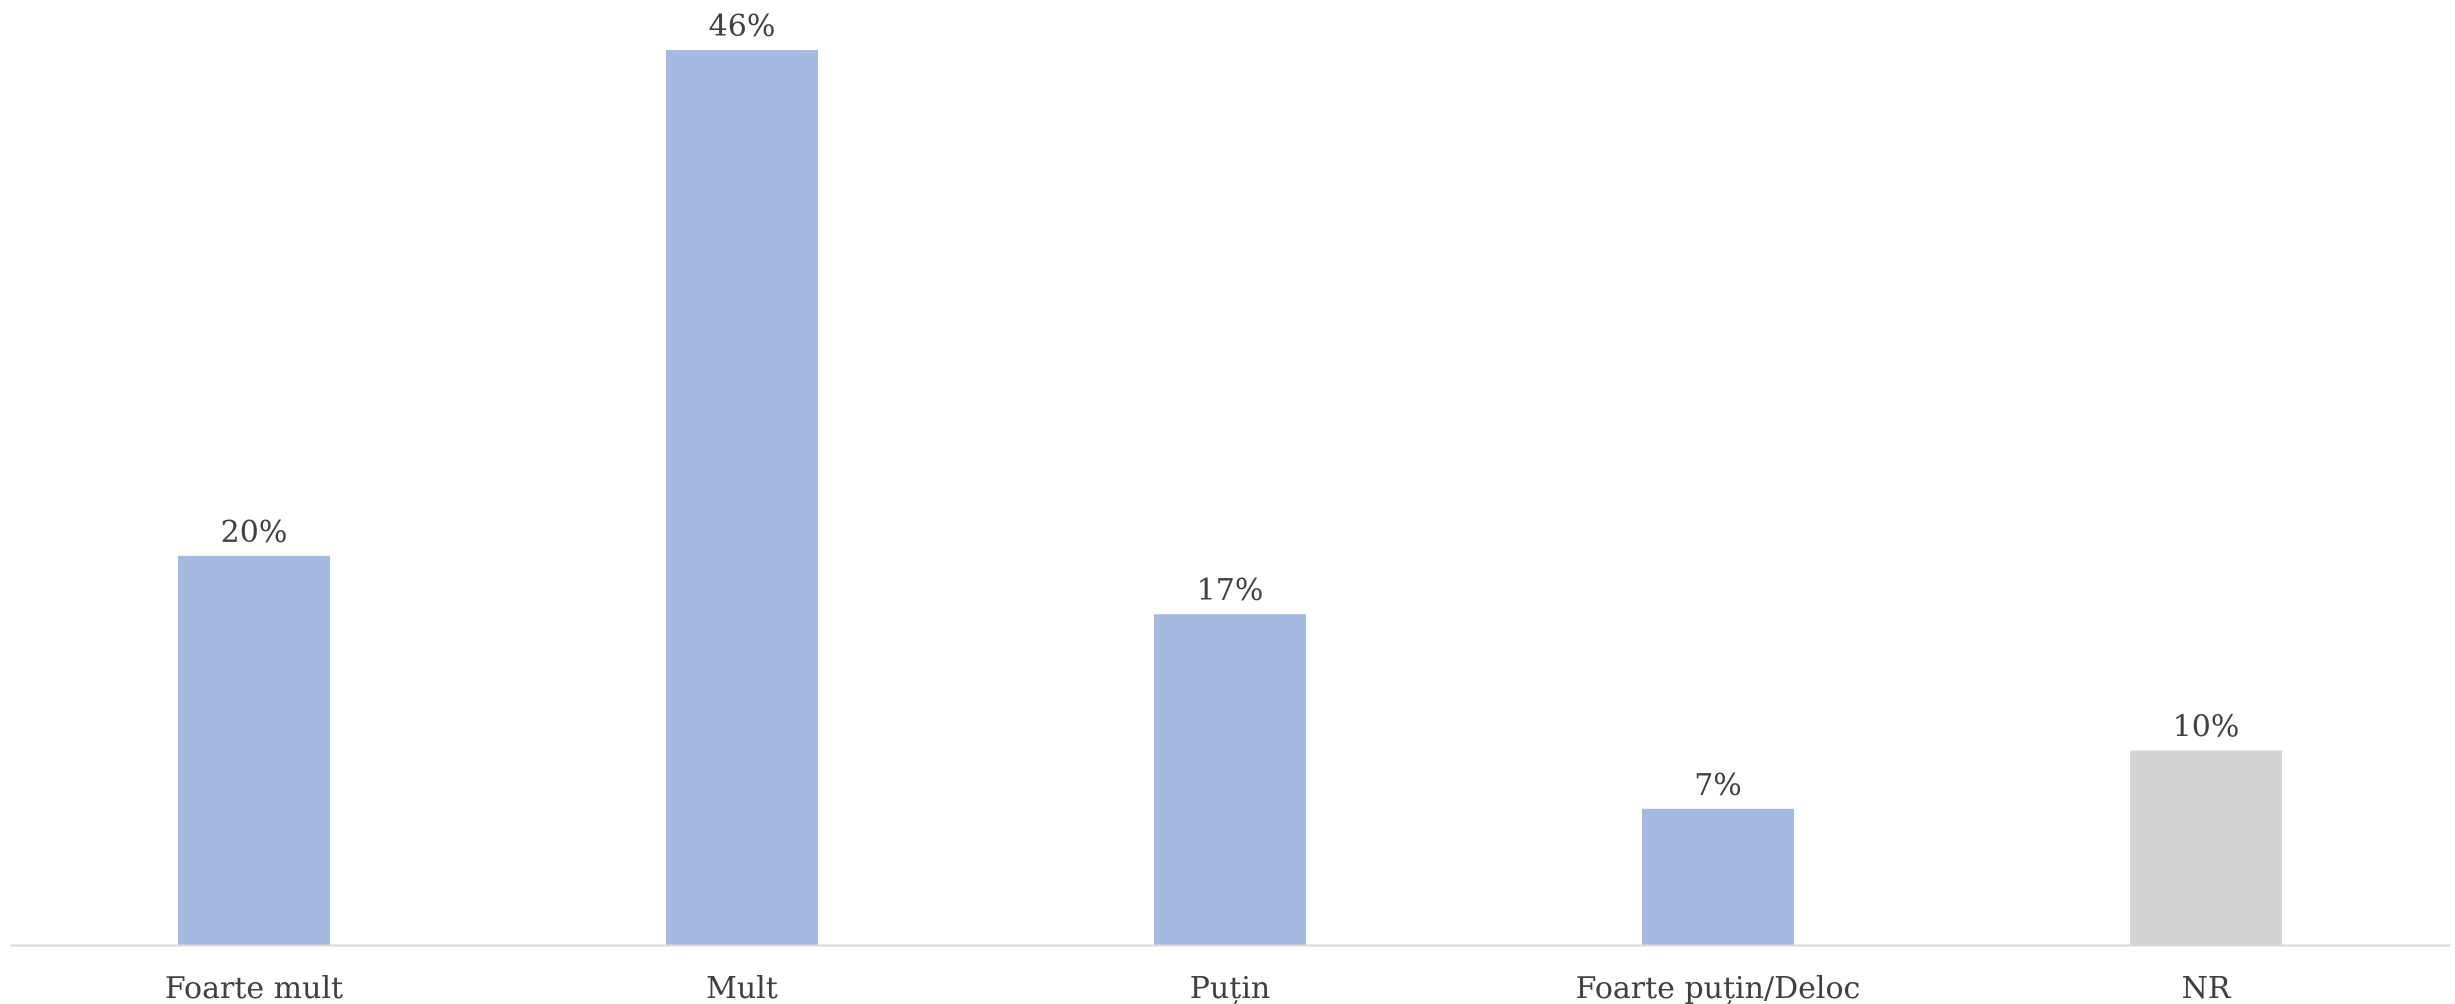 Image resolution: width=2455 pixels, height=1004 pixels. Describe the element at coordinates (1718, 987) in the screenshot. I see `category-label-4: Foarte puțin/Deloc` at that location.